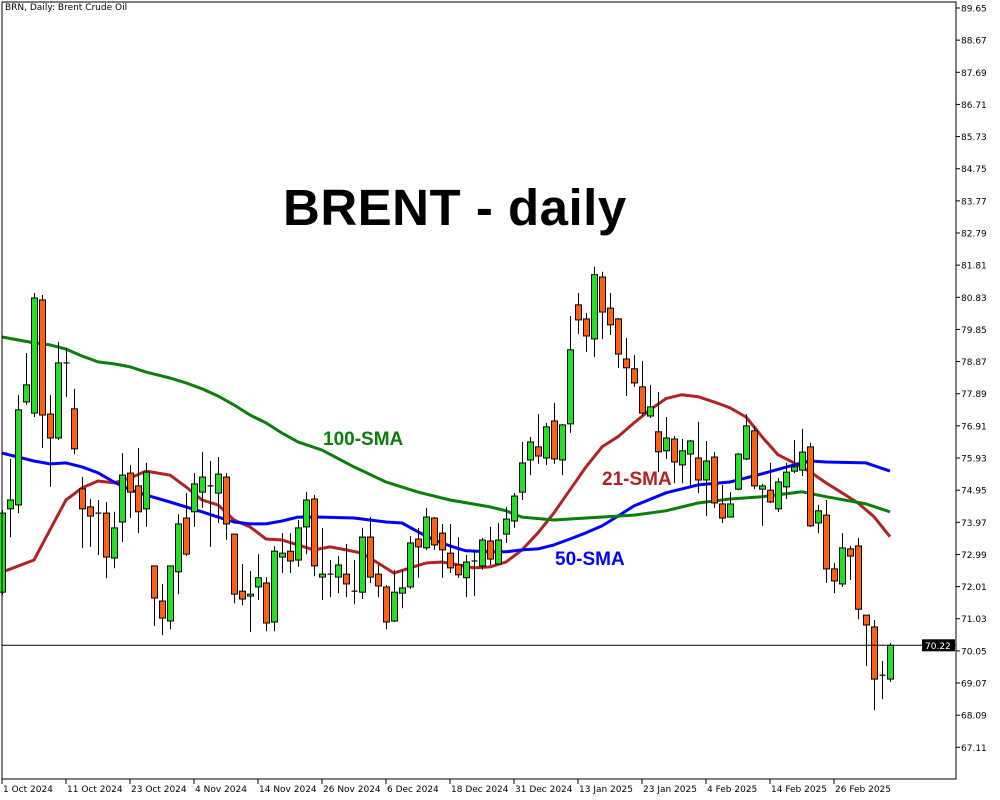  Describe the element at coordinates (974, 331) in the screenshot. I see `y-tick-label: 79.85` at that location.